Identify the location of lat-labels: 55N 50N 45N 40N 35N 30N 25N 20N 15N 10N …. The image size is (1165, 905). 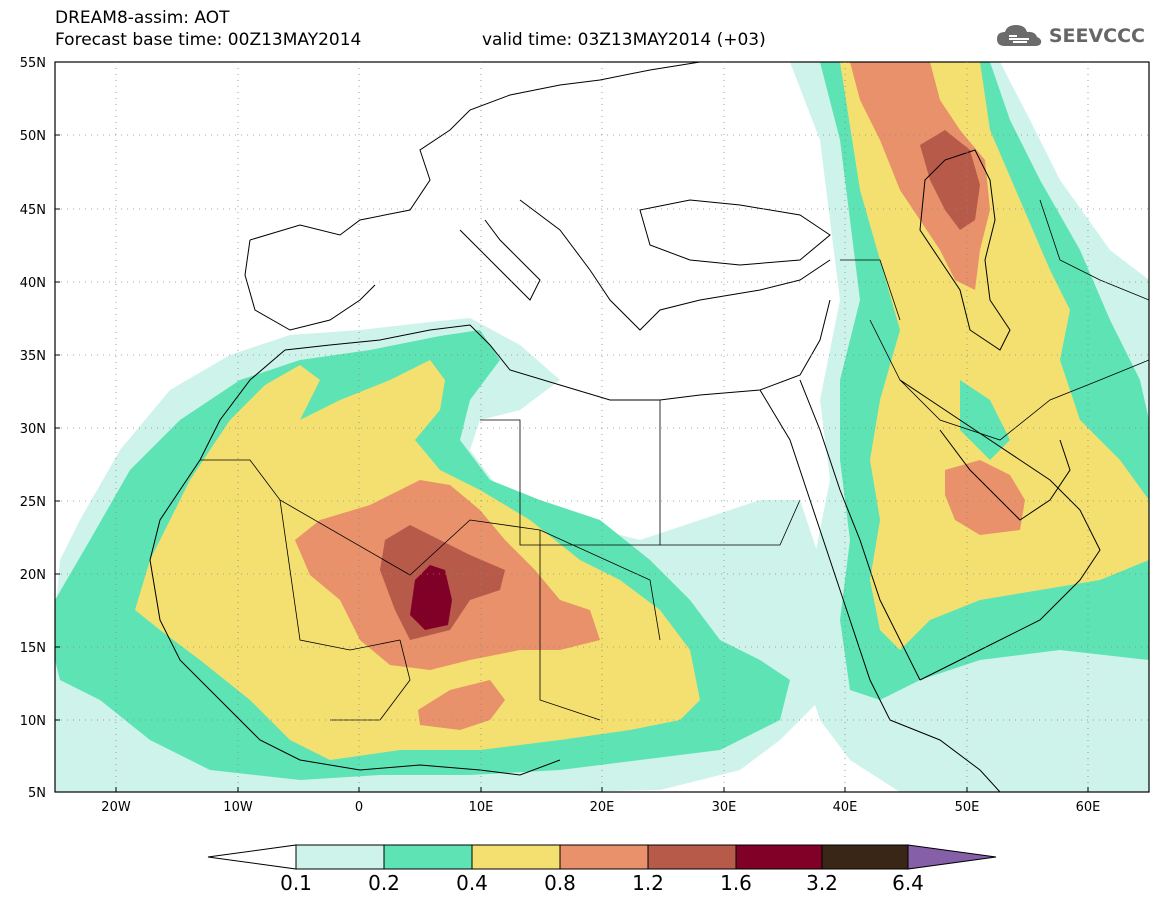
(33, 428).